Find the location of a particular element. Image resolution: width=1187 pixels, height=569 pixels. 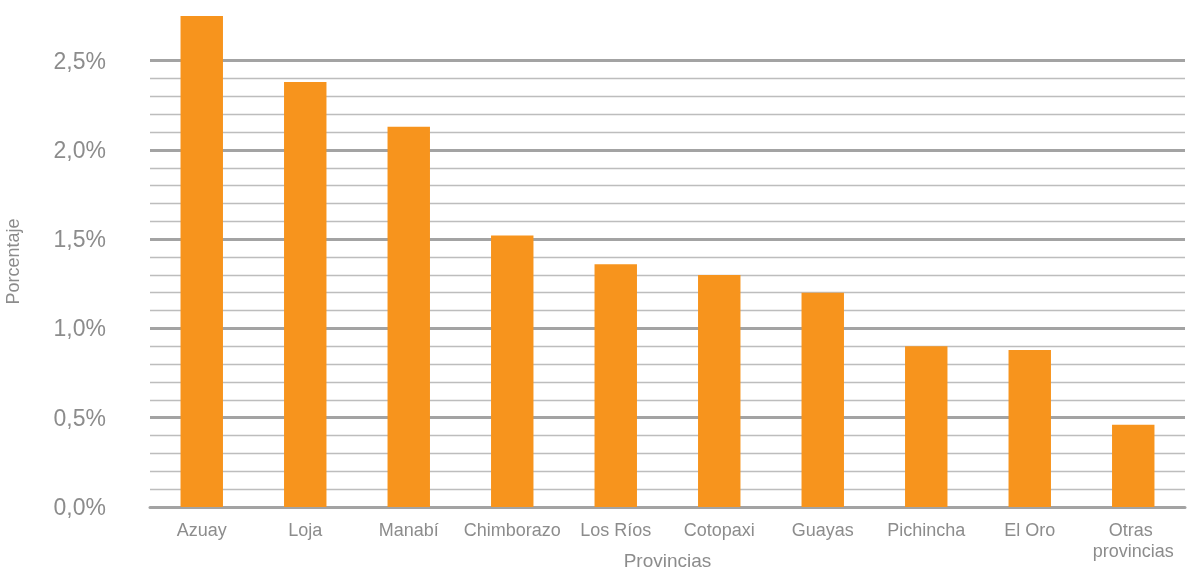

y-tick-label: 0,0% is located at coordinates (79, 507).